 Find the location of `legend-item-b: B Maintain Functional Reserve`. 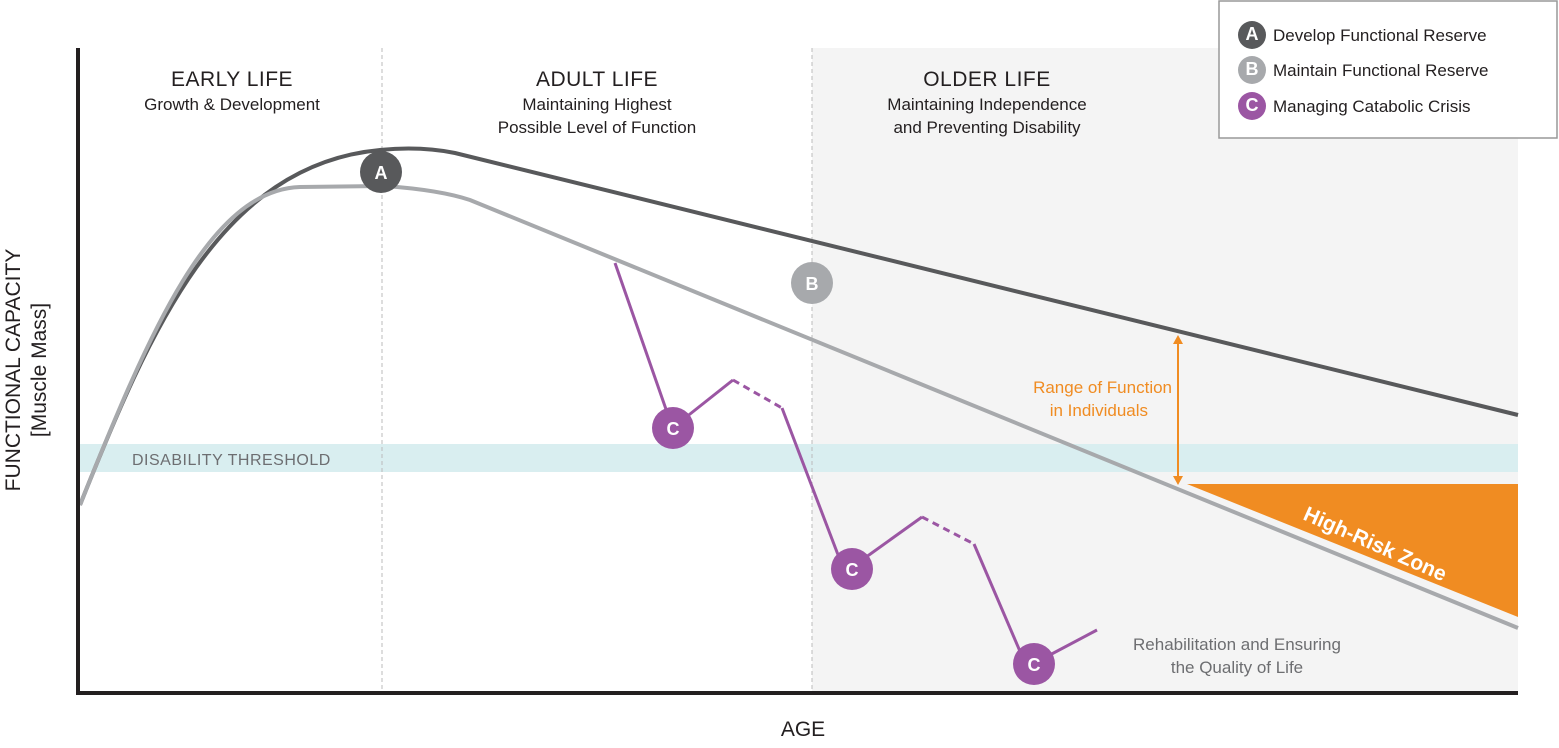

legend-item-b: B Maintain Functional Reserve is located at coordinates (1363, 70).